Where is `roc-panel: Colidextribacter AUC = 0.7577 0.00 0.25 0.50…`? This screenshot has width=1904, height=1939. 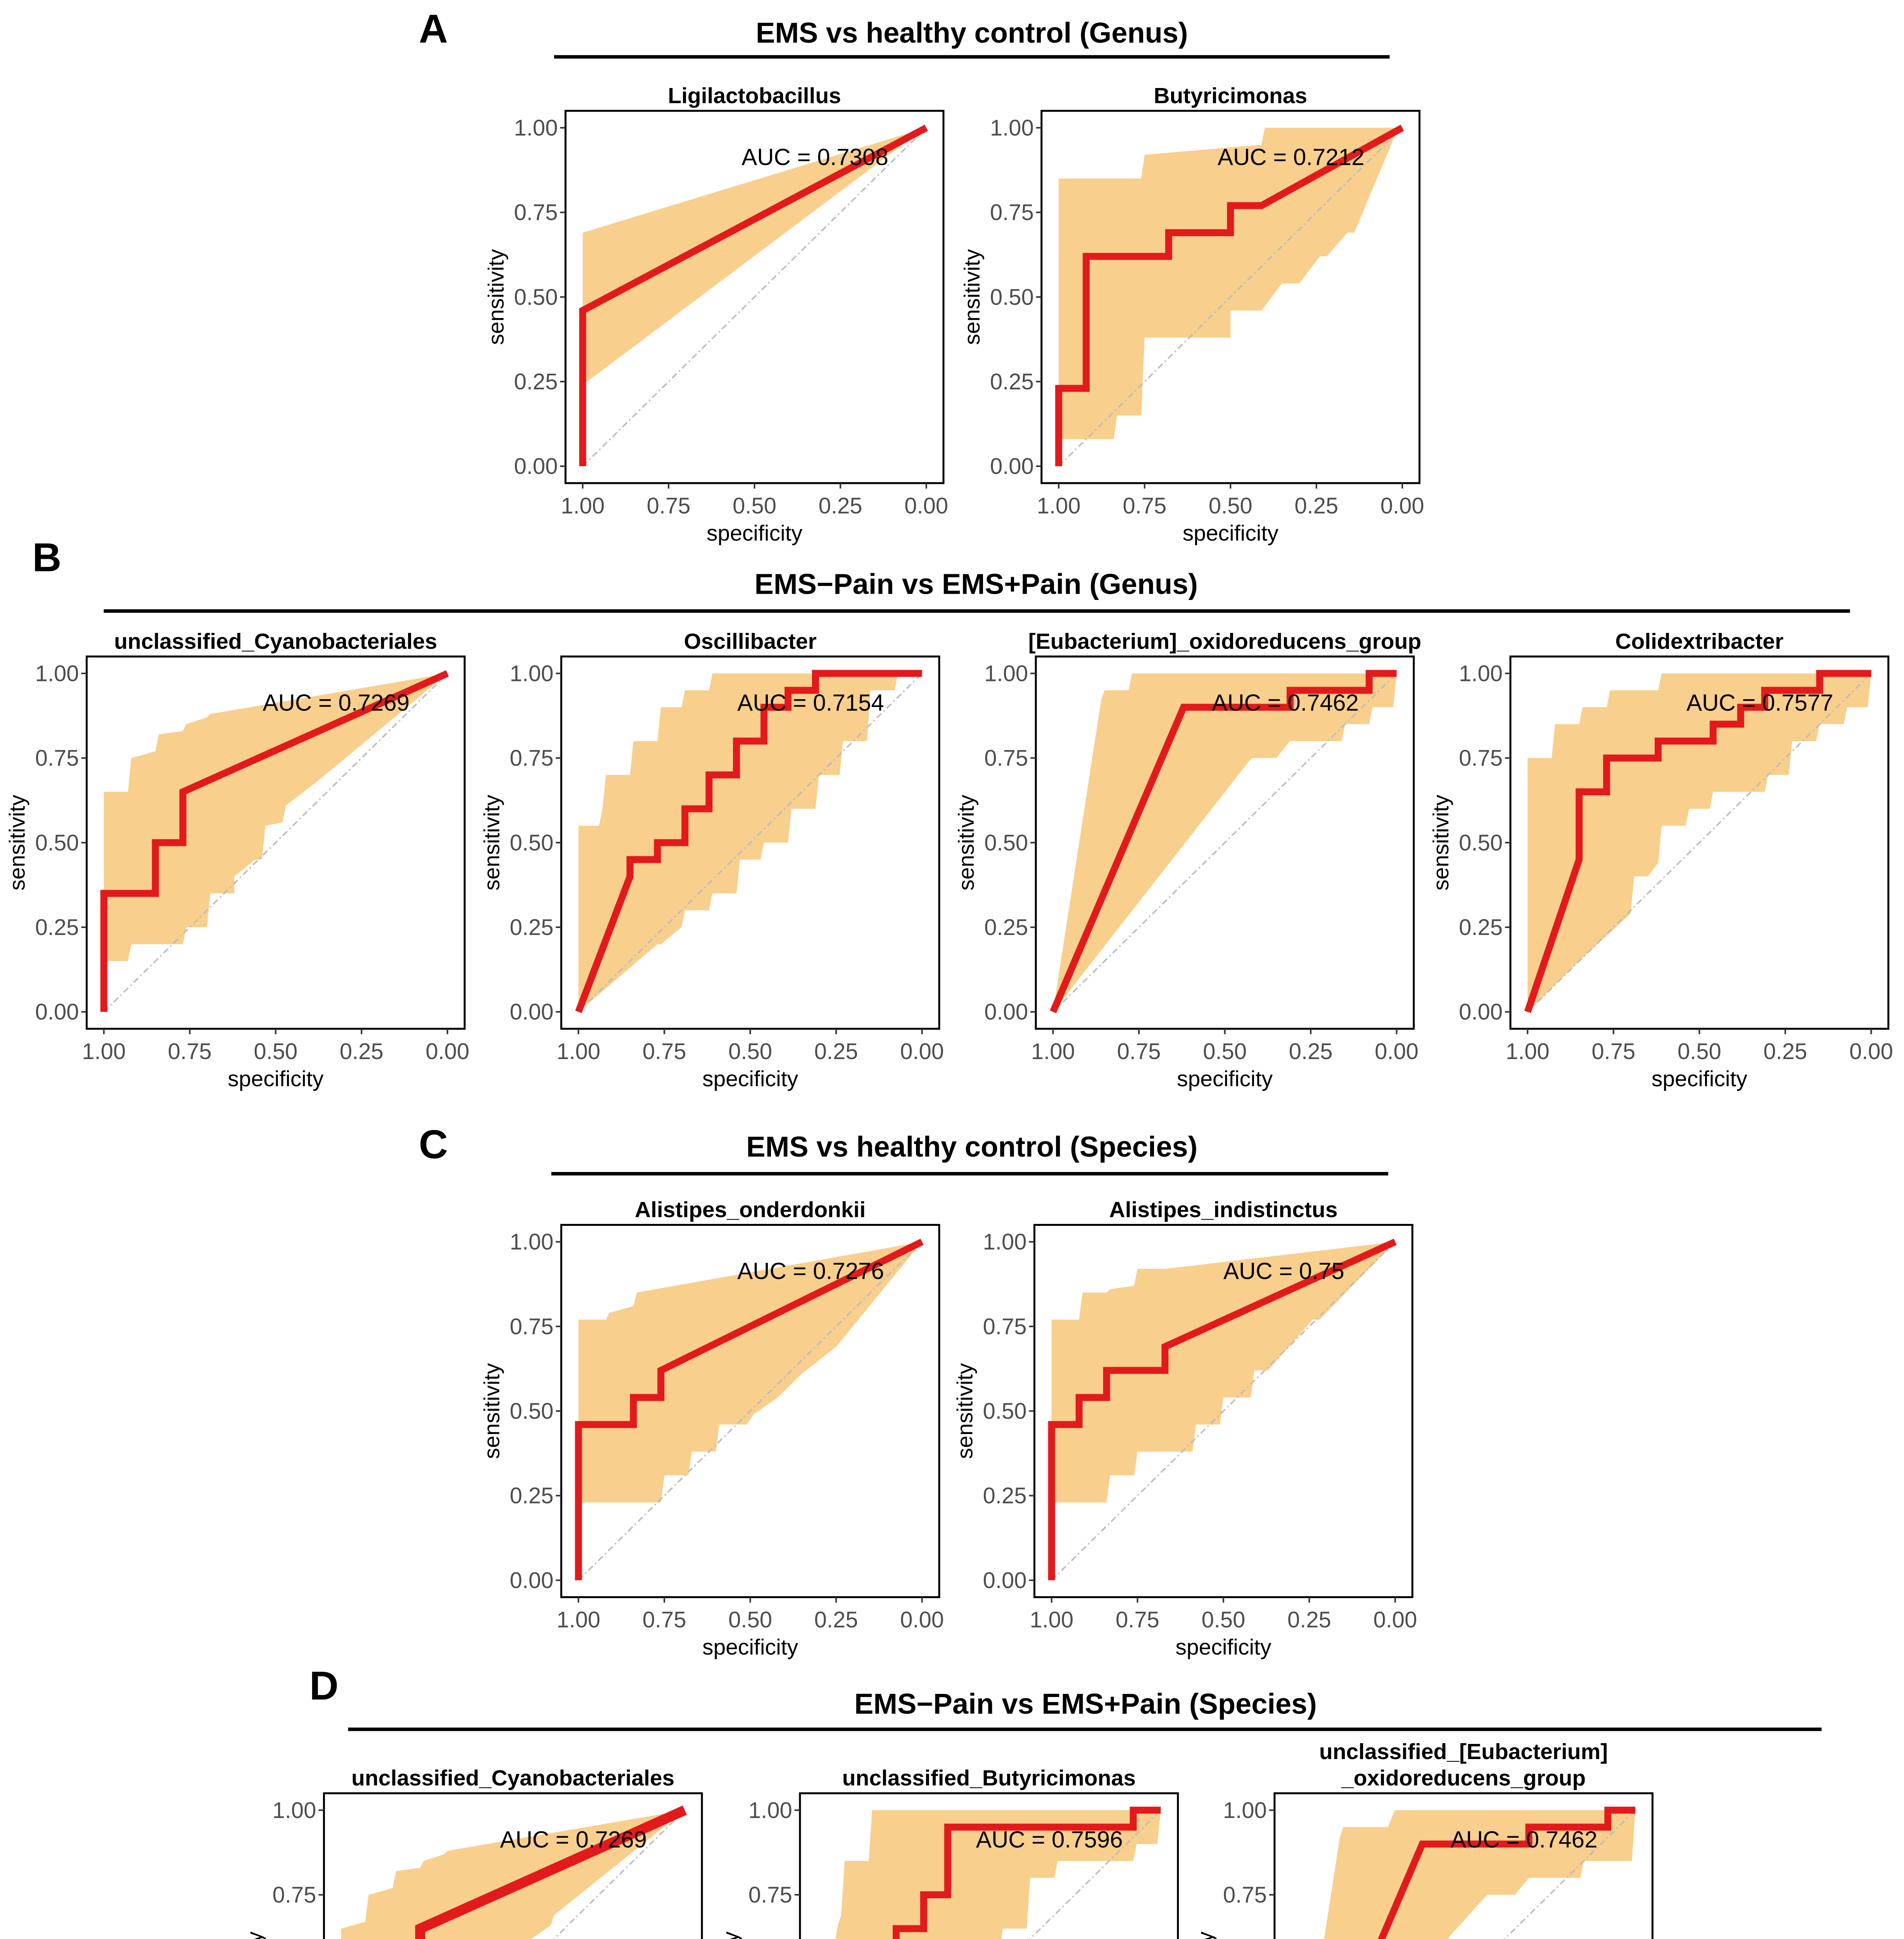 roc-panel: Colidextribacter AUC = 0.7577 0.00 0.25 0.50… is located at coordinates (1661, 860).